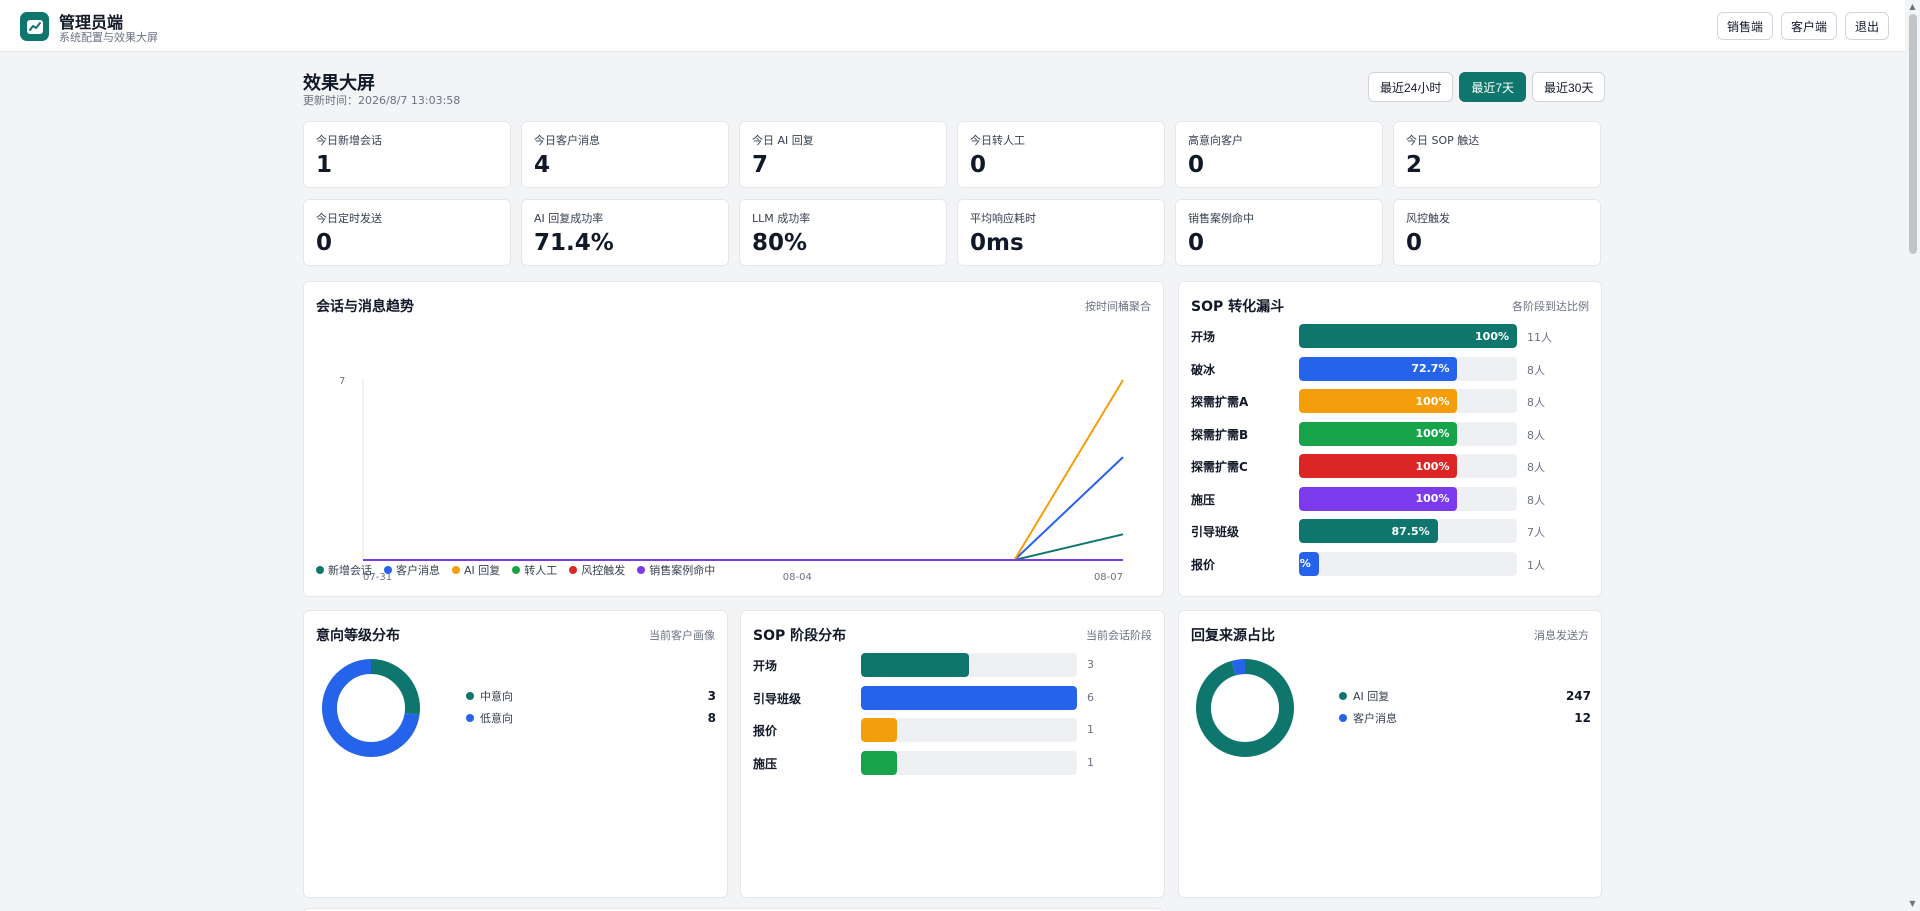 The image size is (1920, 911). Describe the element at coordinates (1866, 26) in the screenshot. I see `logout-button: 退出` at that location.